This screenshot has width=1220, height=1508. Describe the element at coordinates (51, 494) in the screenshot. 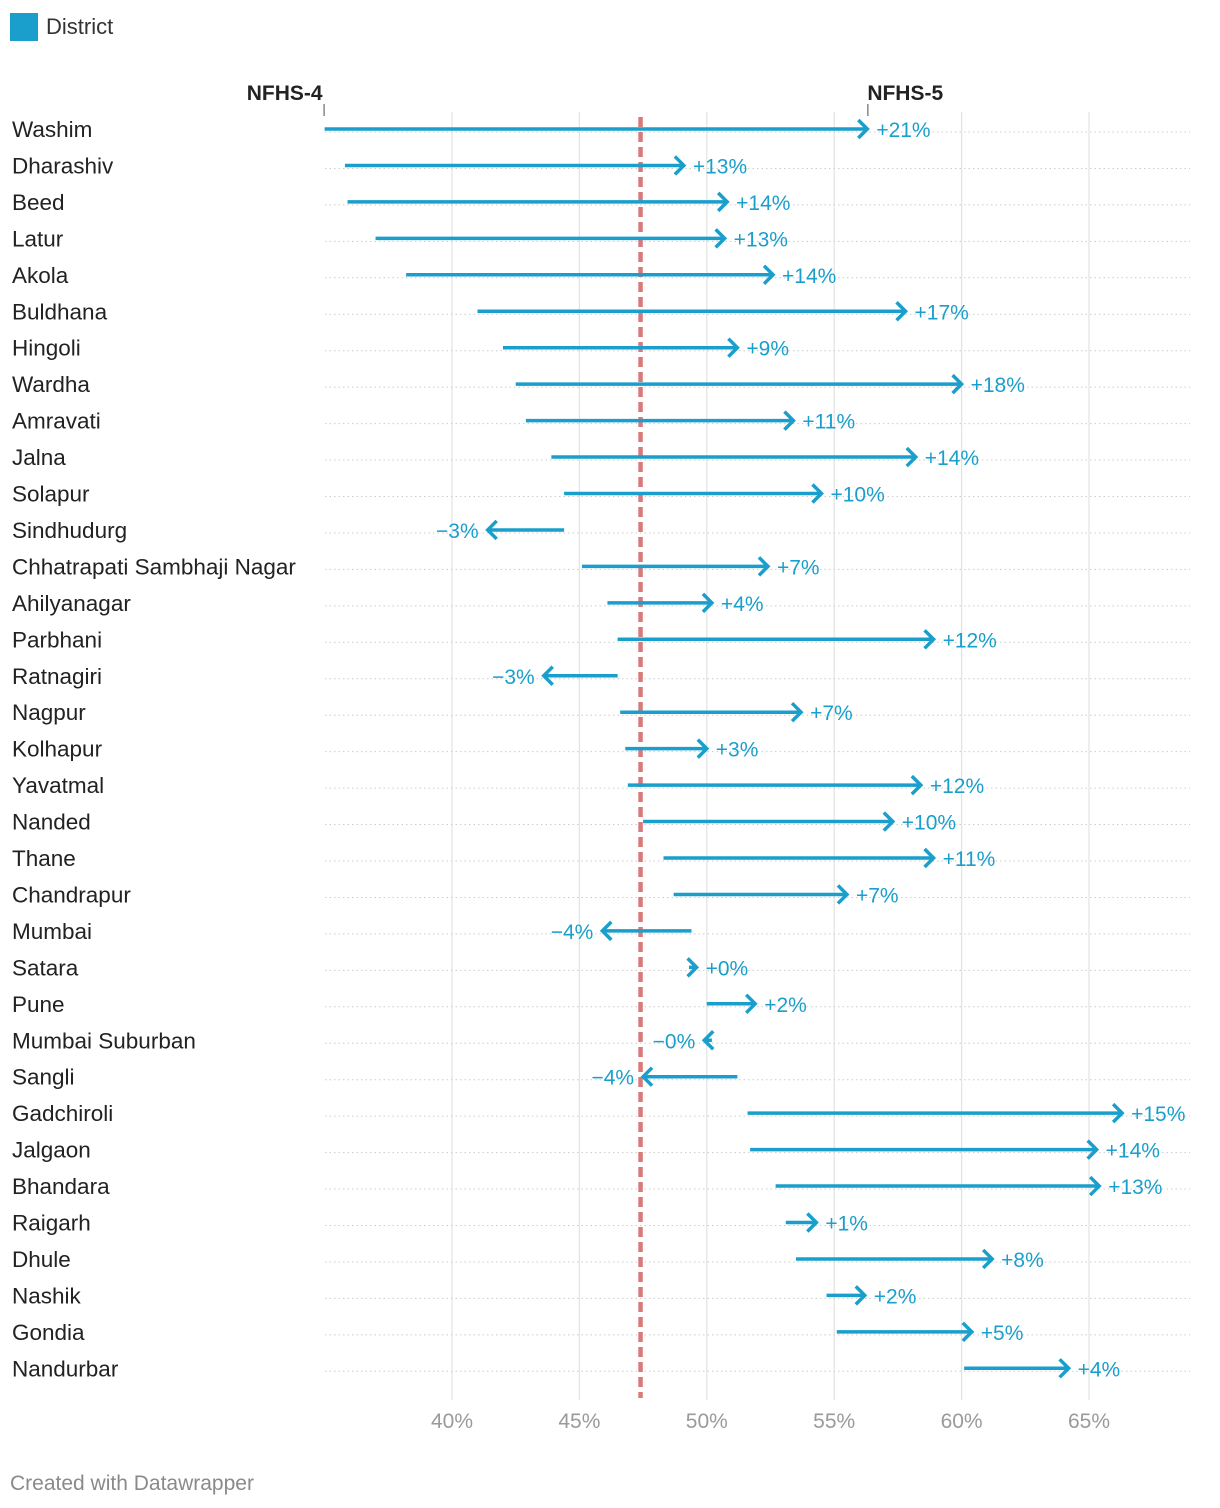

I see `row-label: Solapur` at that location.